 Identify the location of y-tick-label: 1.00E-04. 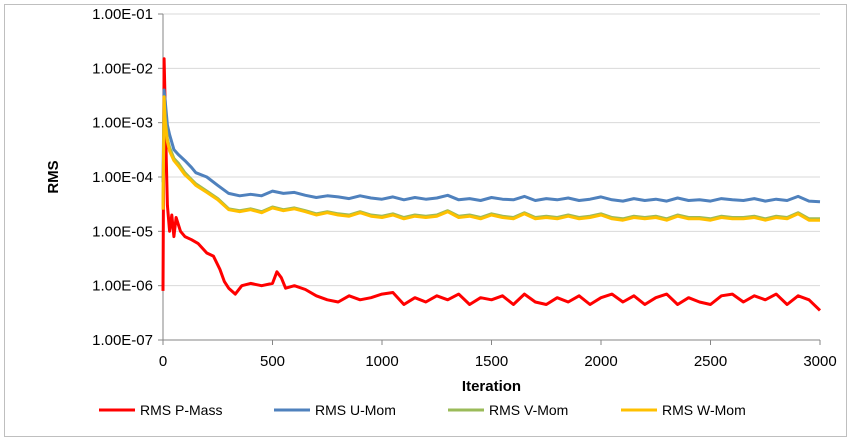
(122, 177).